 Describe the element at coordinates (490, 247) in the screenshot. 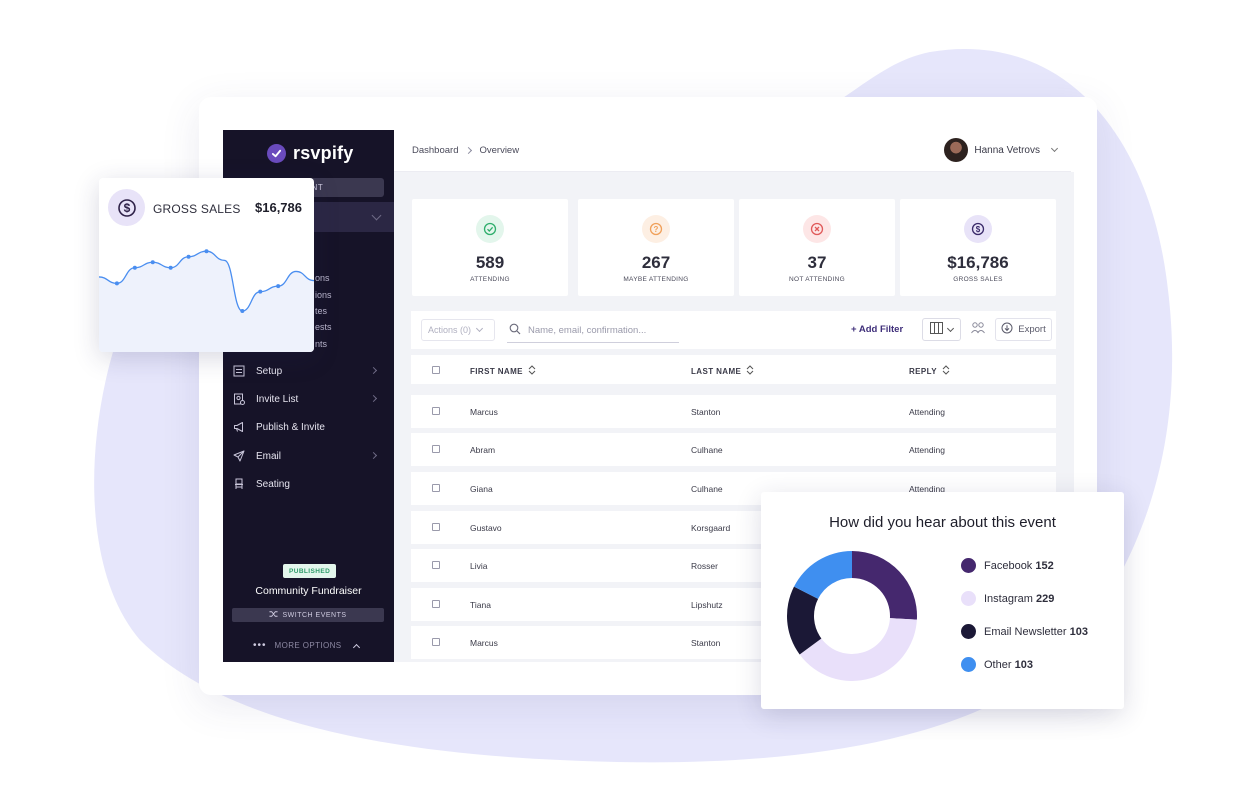

I see `stat-card-attending: 589 ATTENDING` at that location.